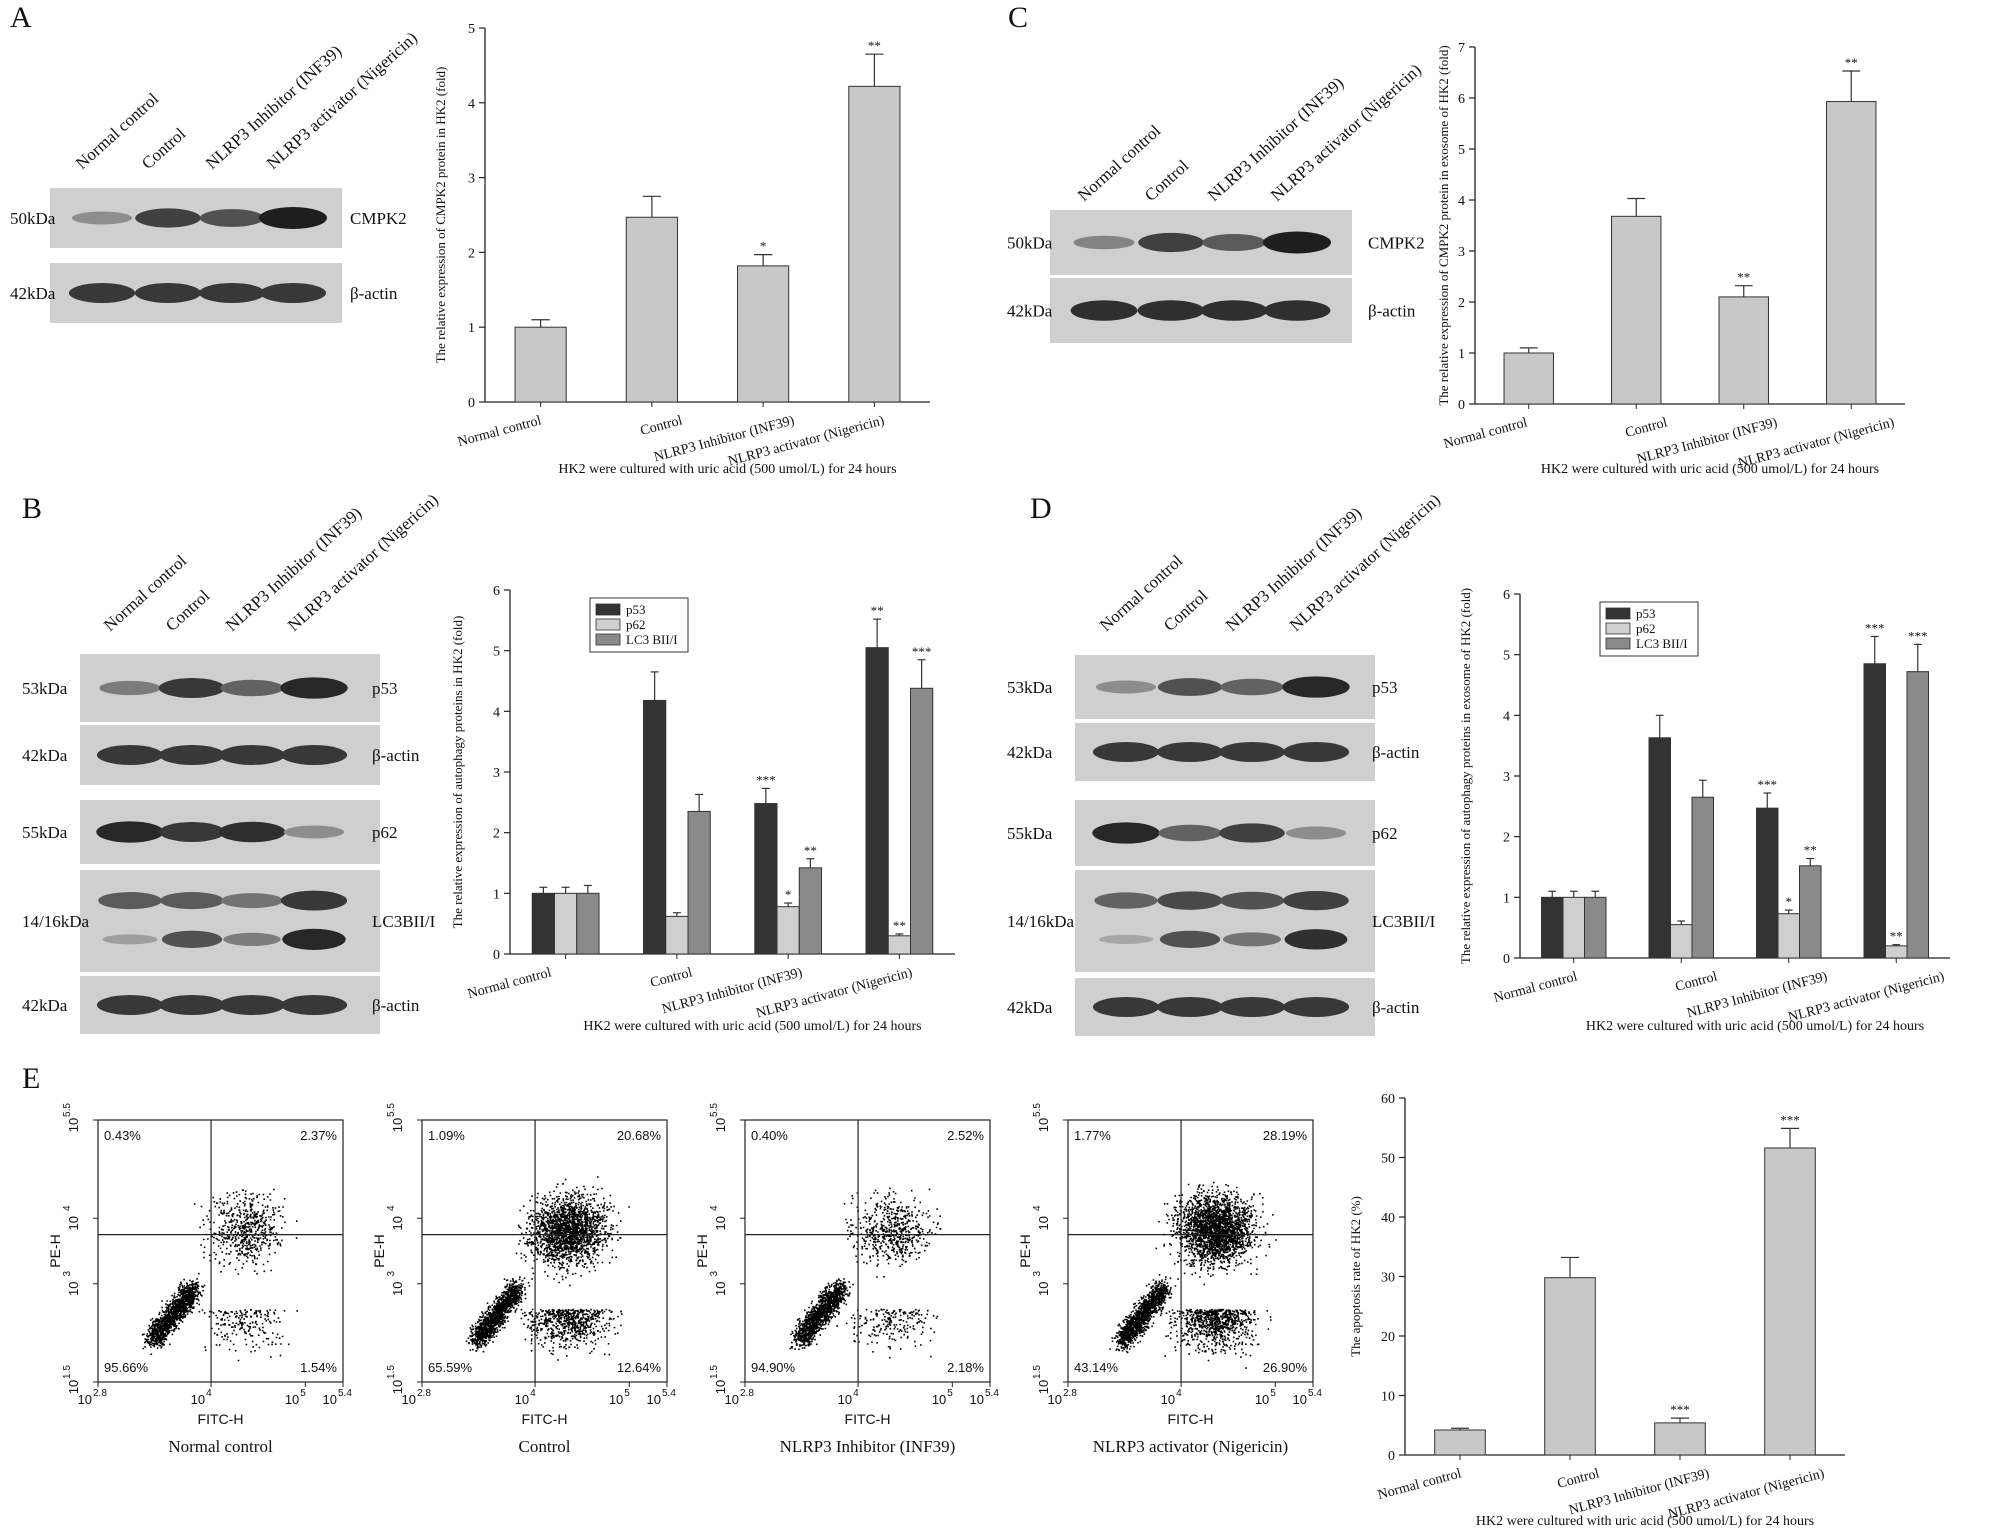 The image size is (2007, 1532). Describe the element at coordinates (391, 1274) in the screenshot. I see `flow-y-tick-exp: 3` at that location.